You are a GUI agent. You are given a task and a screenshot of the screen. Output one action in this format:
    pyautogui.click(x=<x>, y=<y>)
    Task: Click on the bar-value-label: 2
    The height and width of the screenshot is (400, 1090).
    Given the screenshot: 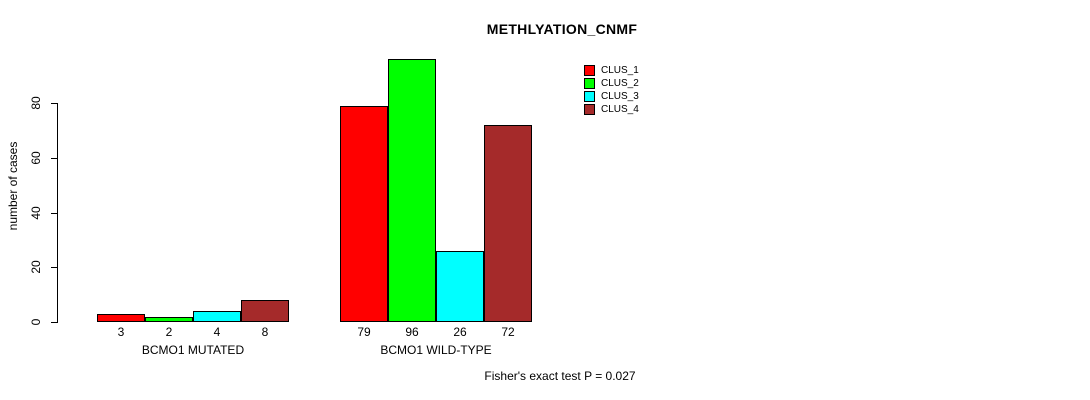 What is the action you would take?
    pyautogui.click(x=169, y=332)
    